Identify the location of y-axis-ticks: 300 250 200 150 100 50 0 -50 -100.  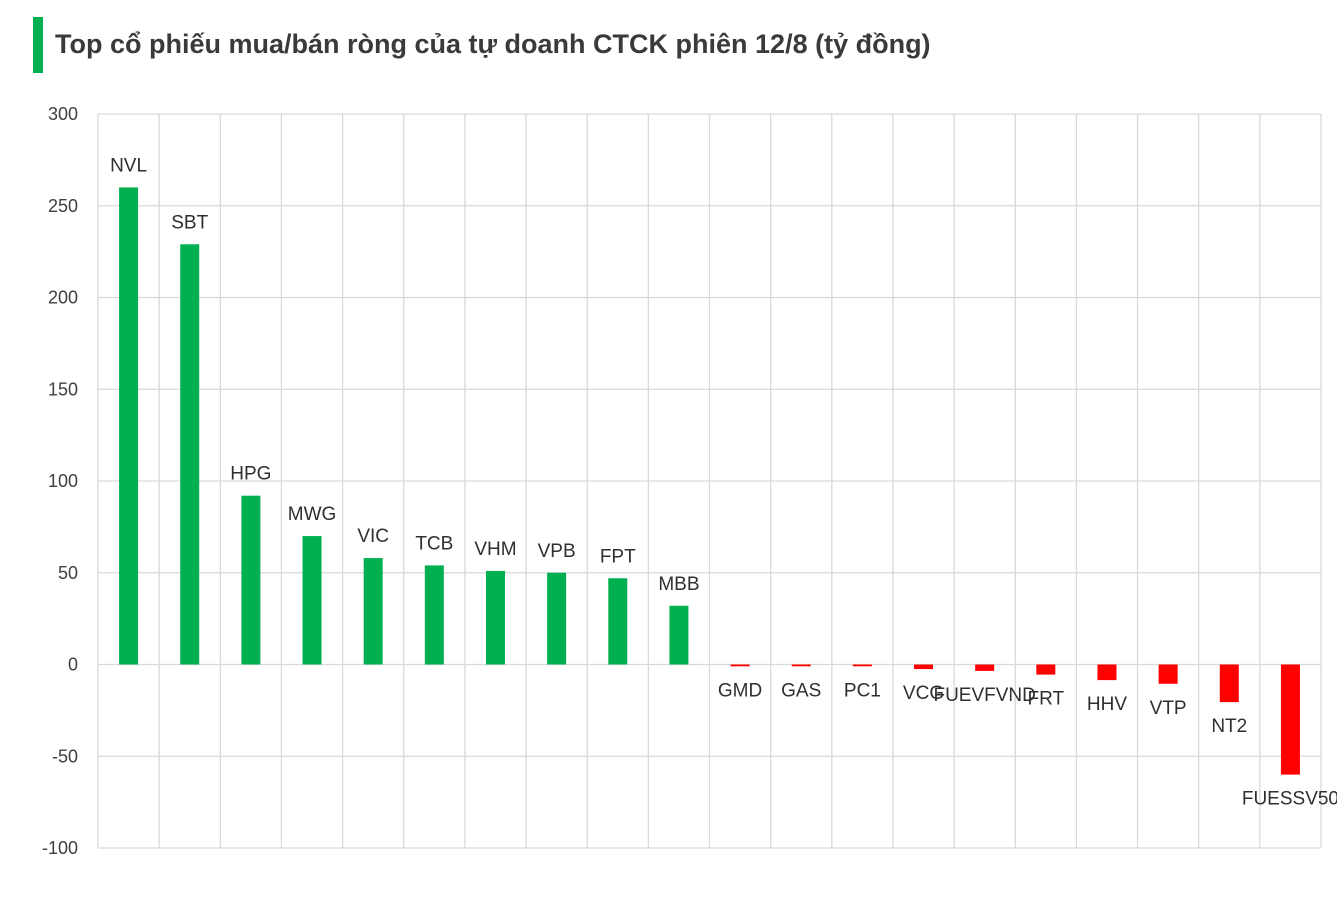
(60, 481).